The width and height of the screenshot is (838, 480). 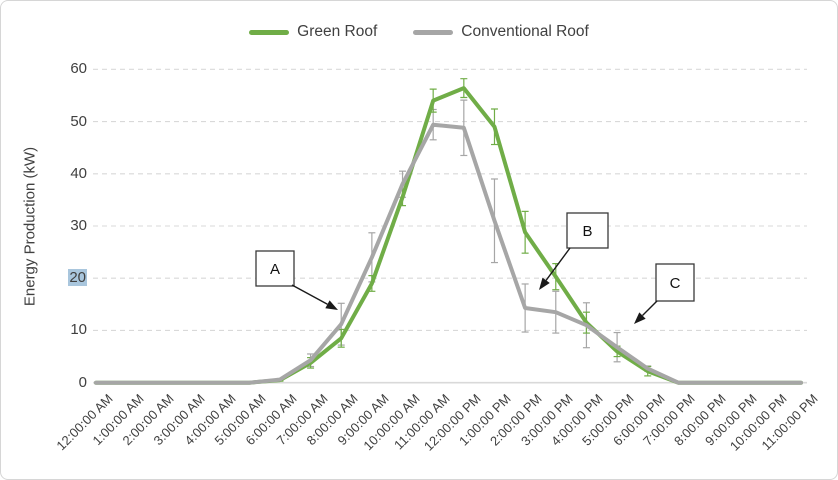 I want to click on y-tick-label: 30, so click(x=78, y=225).